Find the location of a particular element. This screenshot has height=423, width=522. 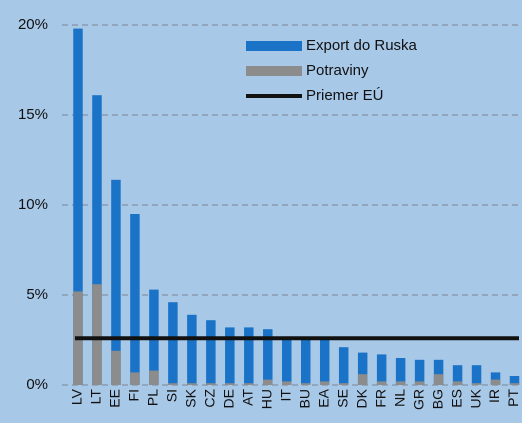

x-tick-label: SI is located at coordinates (172, 395).